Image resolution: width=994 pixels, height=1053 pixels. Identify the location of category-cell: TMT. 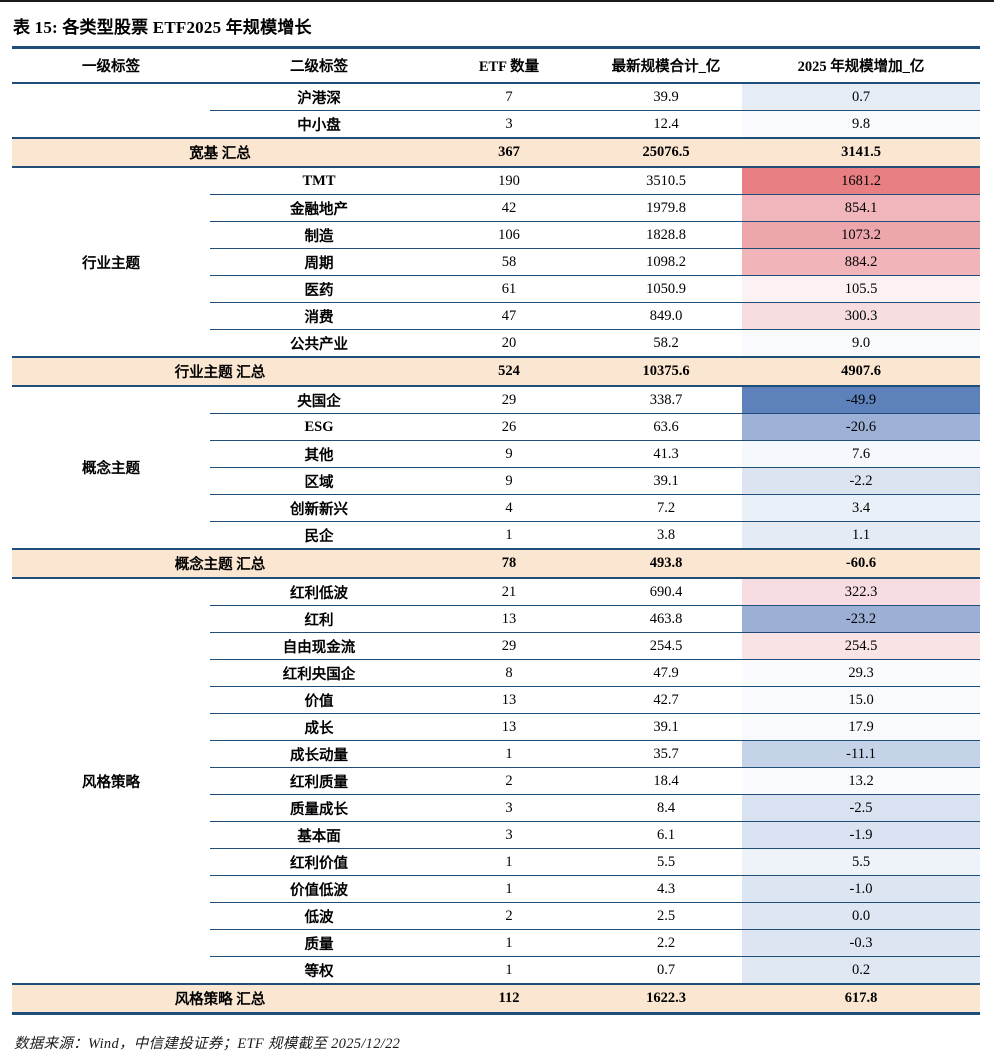
(319, 181).